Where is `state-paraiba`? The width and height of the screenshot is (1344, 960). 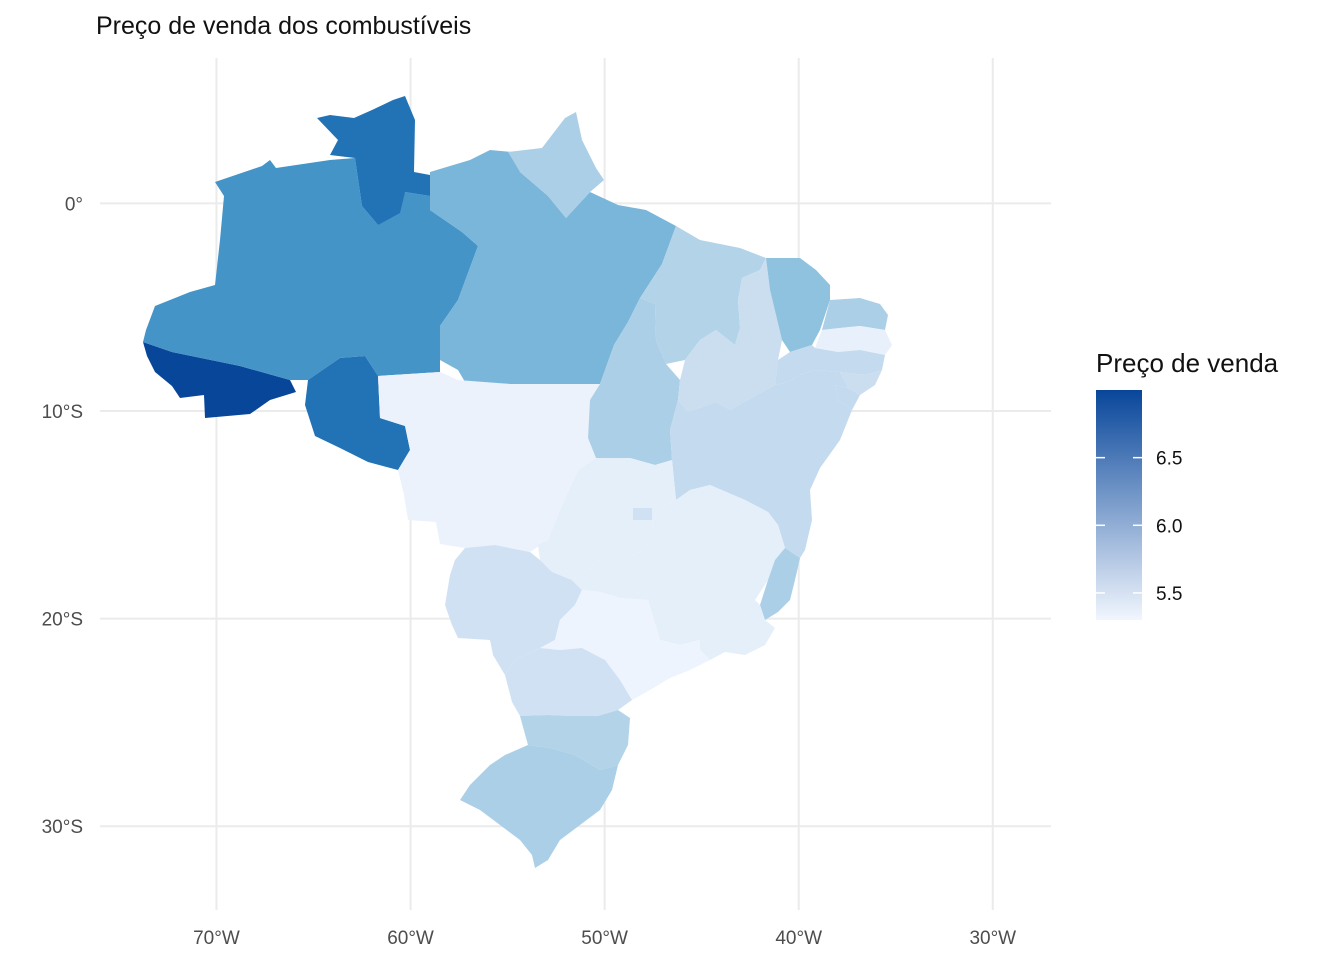
state-paraiba is located at coordinates (853, 340).